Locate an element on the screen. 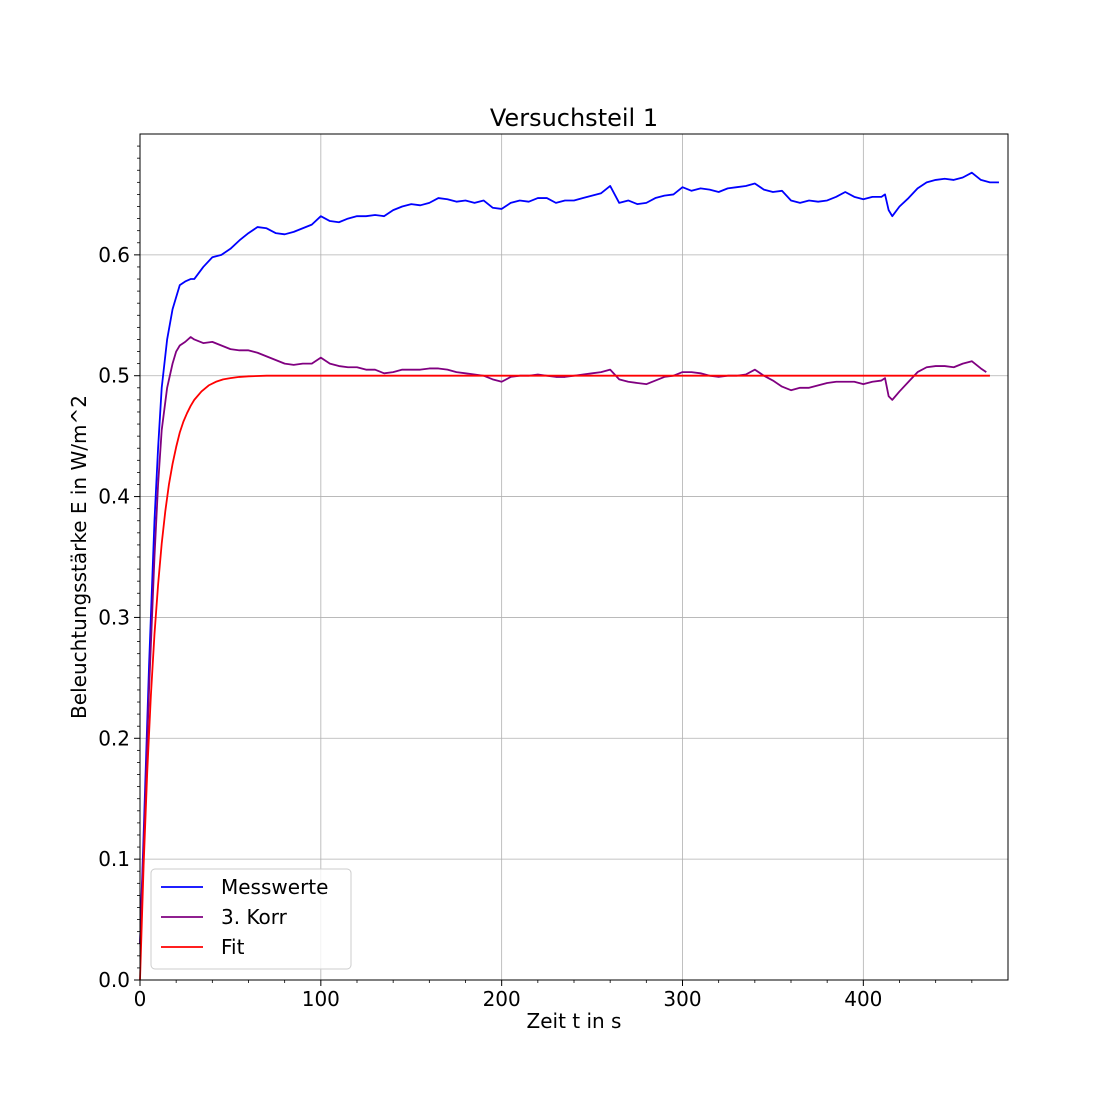 The image size is (1120, 1120). y-tick-label: 0.5 is located at coordinates (114, 376).